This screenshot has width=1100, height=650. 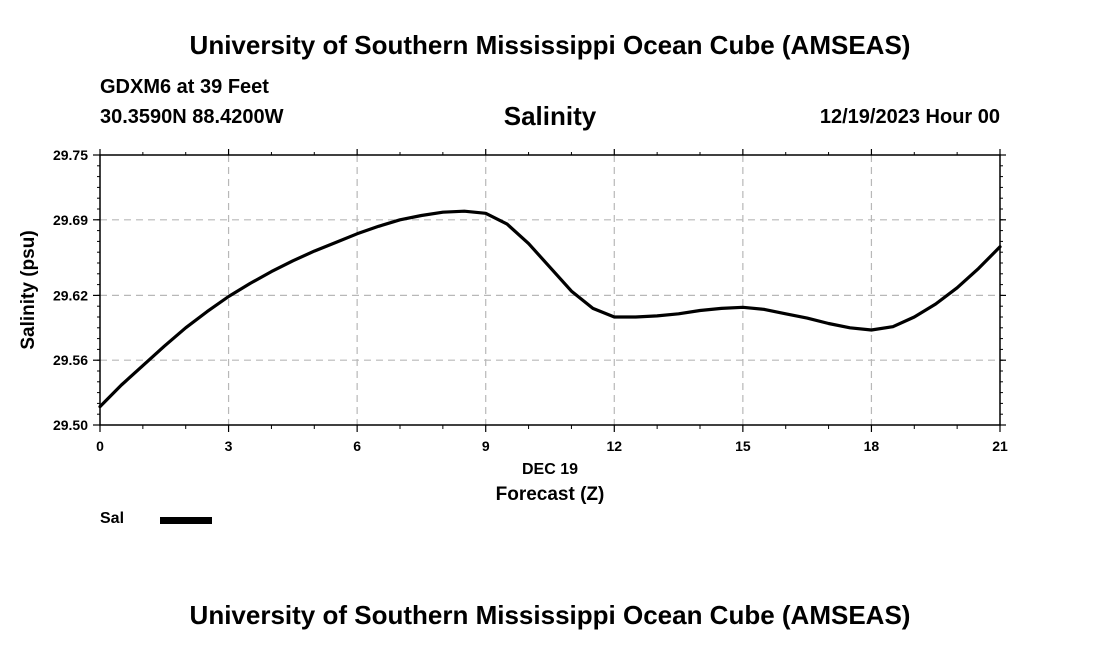 I want to click on y-tick-label: 29.56, so click(x=70, y=360).